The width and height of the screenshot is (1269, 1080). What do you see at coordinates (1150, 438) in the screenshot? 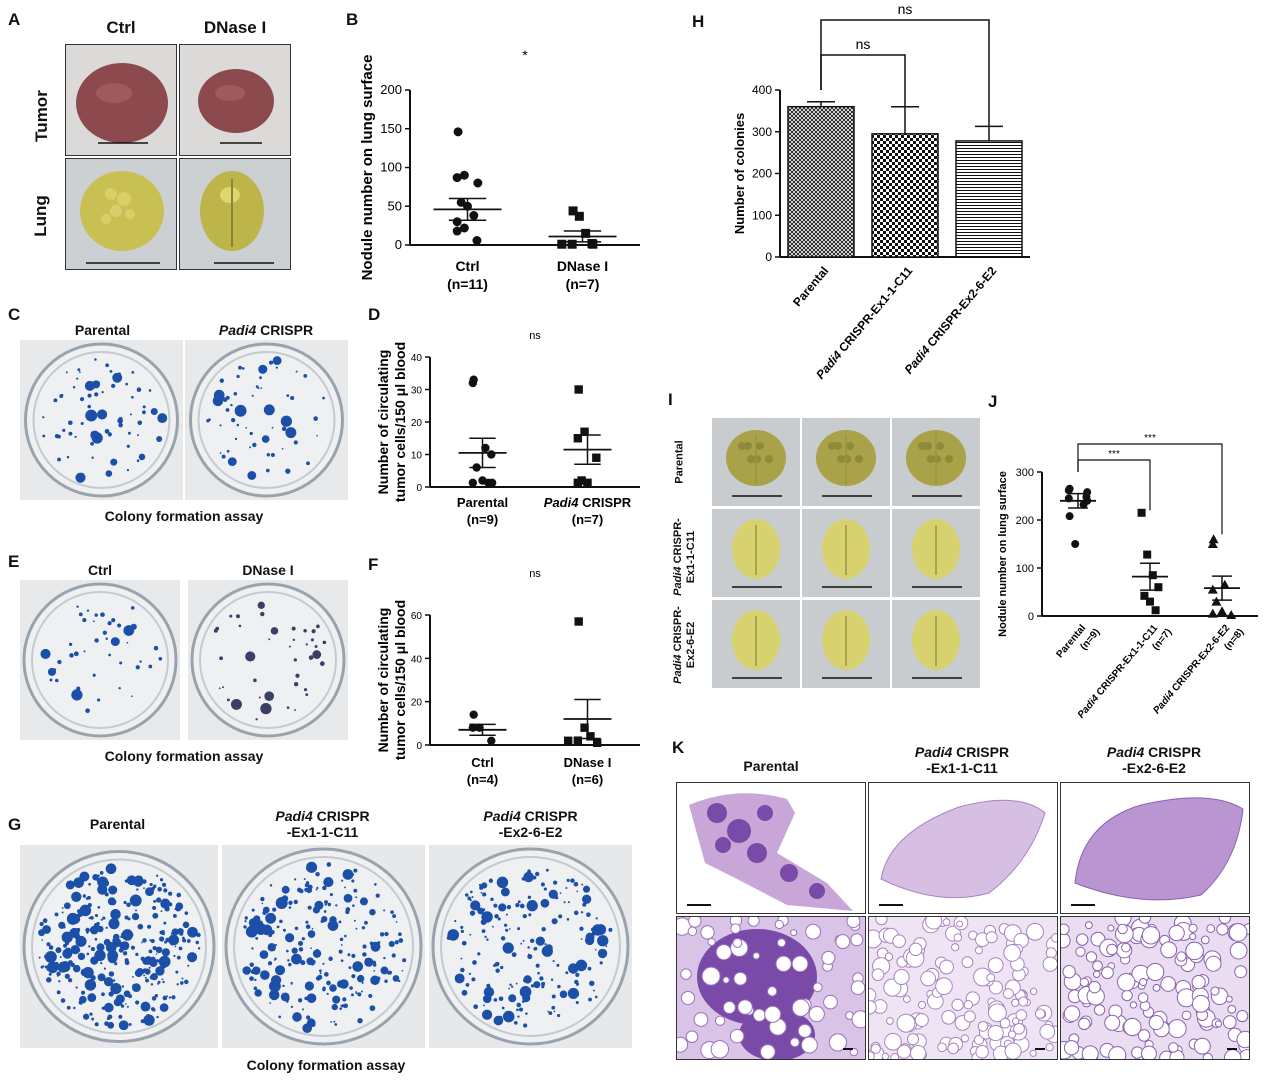
I see `significance-label: ***` at bounding box center [1150, 438].